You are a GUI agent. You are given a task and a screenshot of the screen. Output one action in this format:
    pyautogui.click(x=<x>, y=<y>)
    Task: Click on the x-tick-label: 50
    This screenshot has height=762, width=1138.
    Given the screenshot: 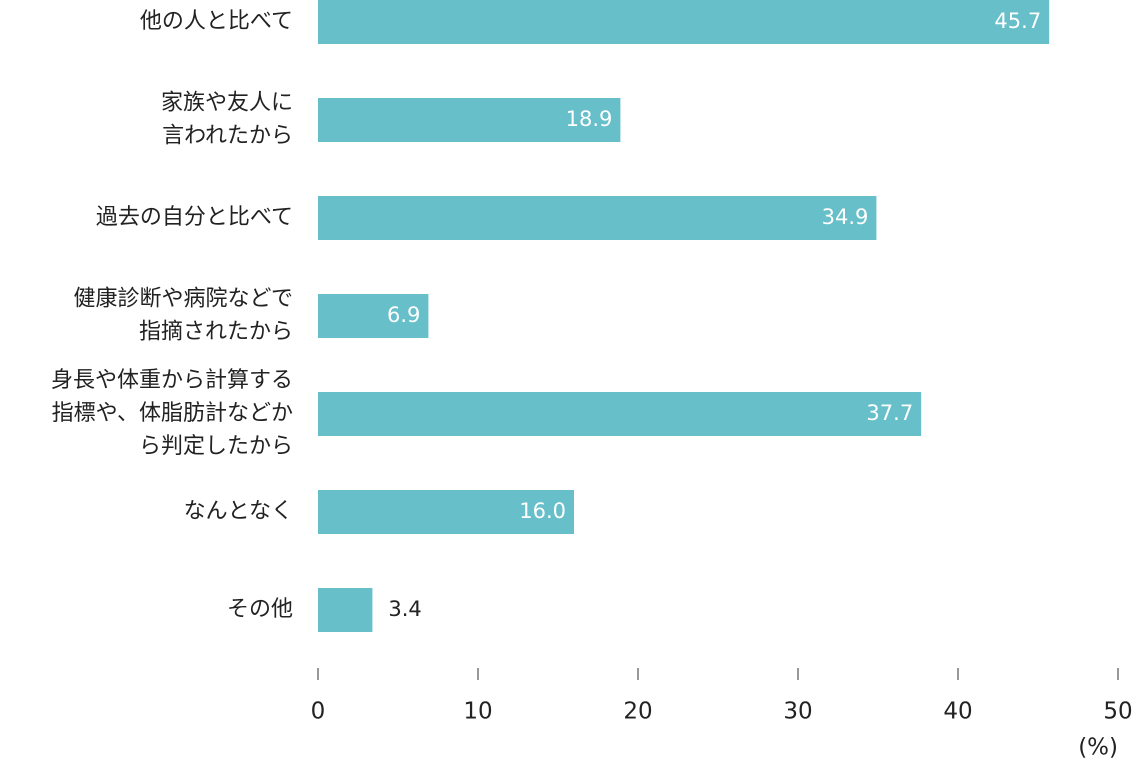 What is the action you would take?
    pyautogui.click(x=1117, y=712)
    